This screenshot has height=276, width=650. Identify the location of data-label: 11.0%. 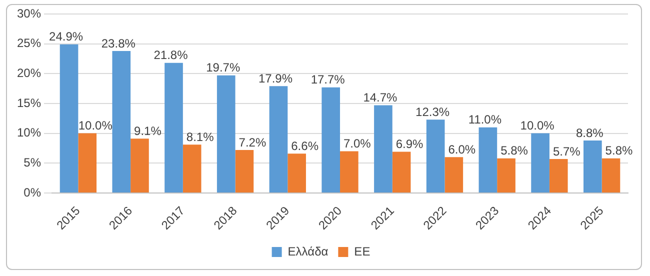
(485, 119).